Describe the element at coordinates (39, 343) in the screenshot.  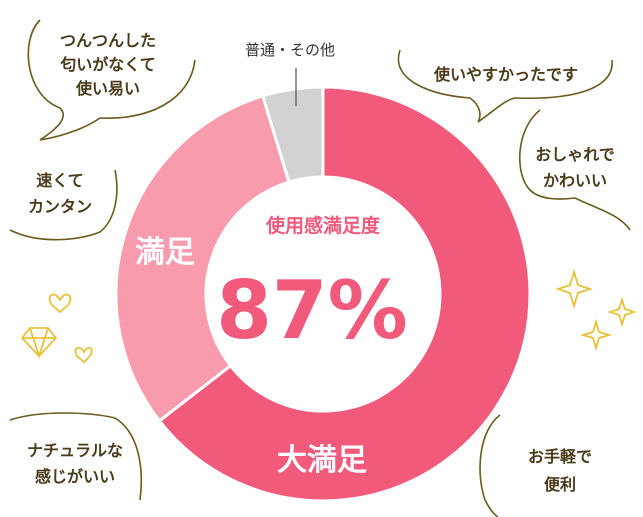
I see `diamond-icon` at that location.